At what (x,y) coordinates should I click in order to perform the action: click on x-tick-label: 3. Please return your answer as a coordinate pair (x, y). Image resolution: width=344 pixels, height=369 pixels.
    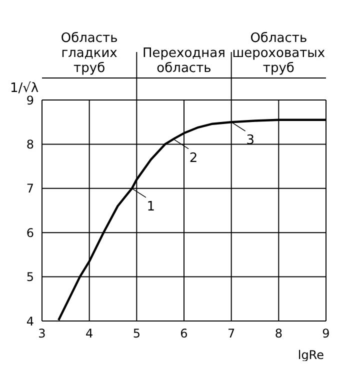
    Looking at the image, I should click on (42, 333).